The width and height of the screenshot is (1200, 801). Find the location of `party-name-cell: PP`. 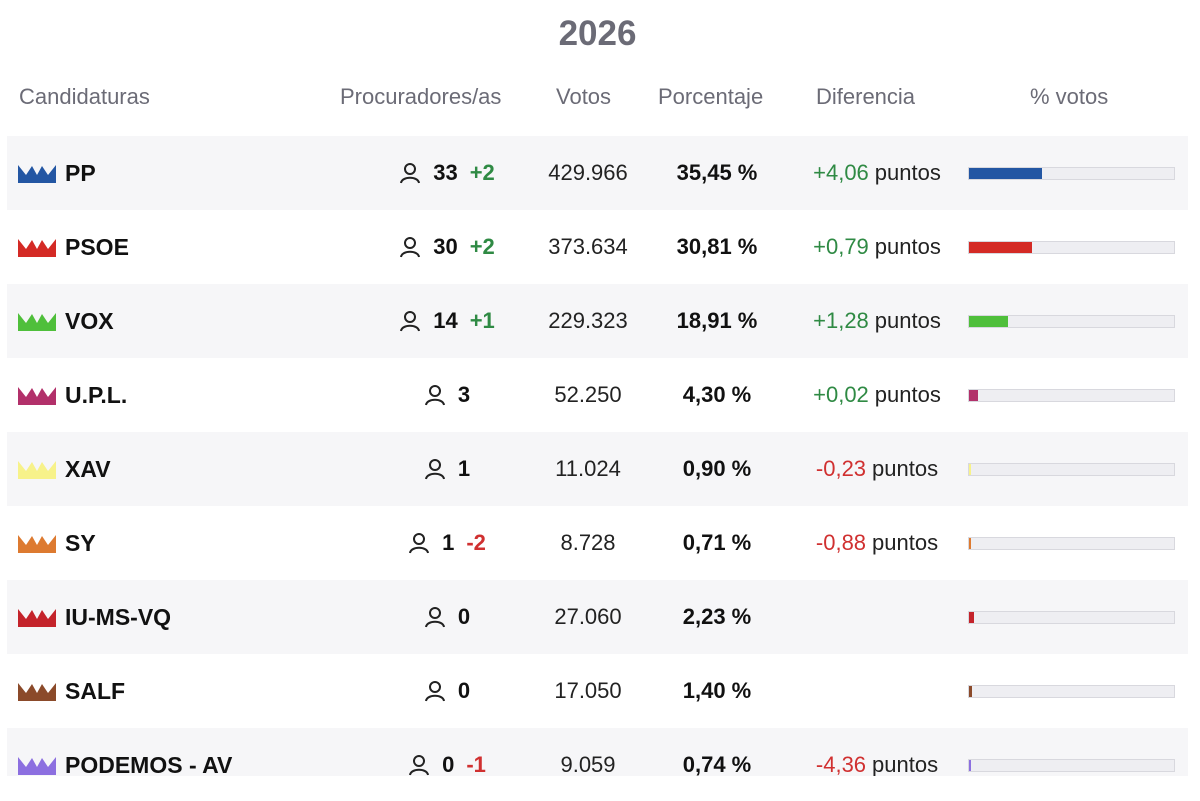

party-name-cell: PP is located at coordinates (57, 173).